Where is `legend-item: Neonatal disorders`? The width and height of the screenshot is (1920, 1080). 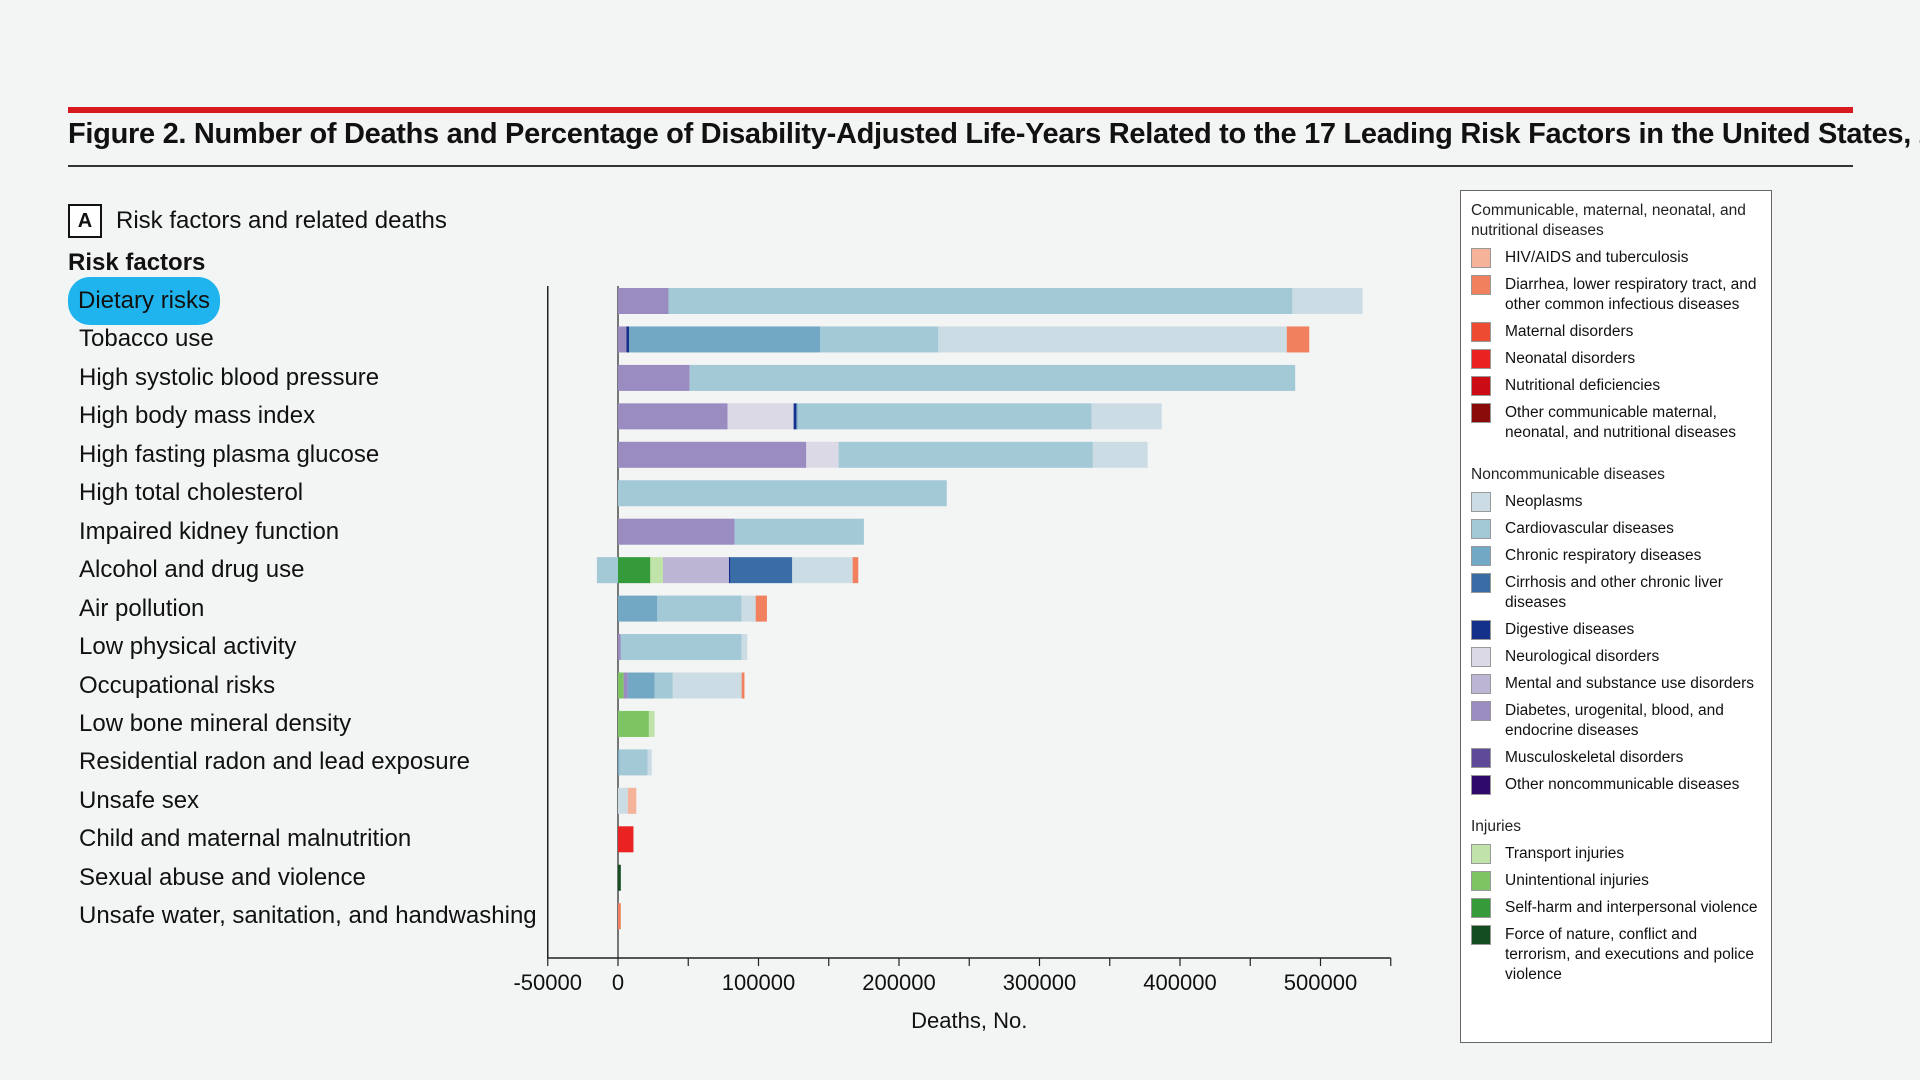 legend-item: Neonatal disorders is located at coordinates (1617, 359).